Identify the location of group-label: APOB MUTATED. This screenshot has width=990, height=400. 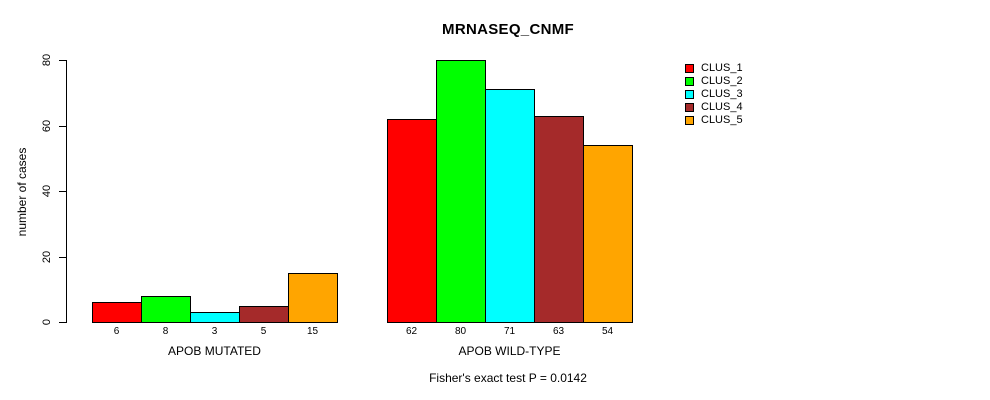
(214, 351).